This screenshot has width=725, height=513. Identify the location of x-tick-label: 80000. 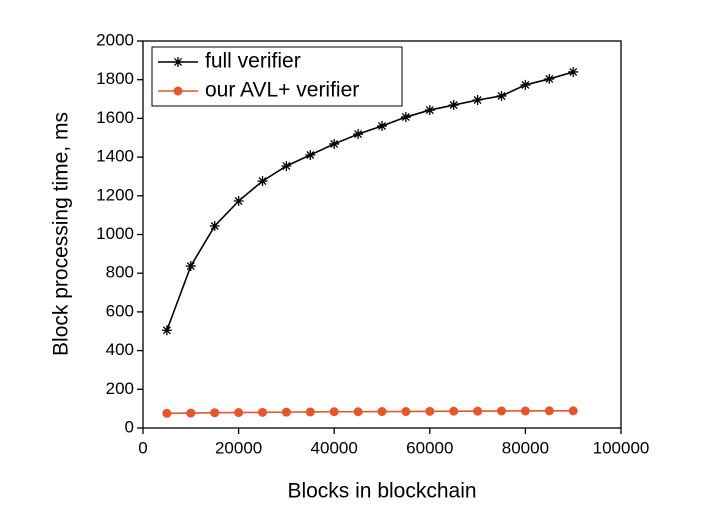
(525, 447).